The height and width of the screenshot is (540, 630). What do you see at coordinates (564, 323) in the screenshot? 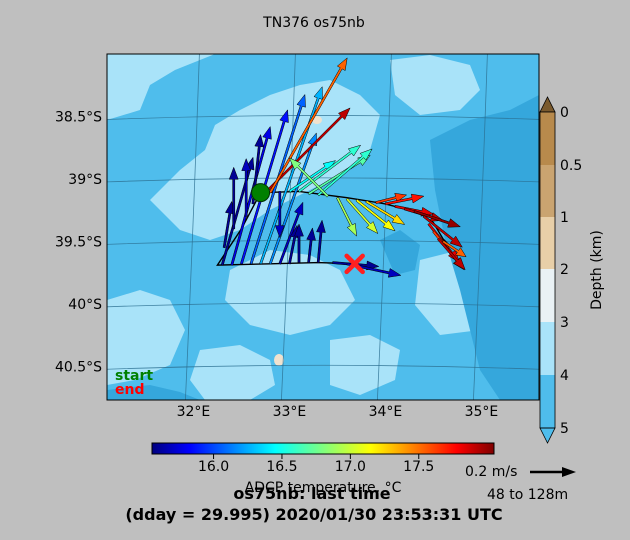
I see `depth-tick-label: 3` at bounding box center [564, 323].